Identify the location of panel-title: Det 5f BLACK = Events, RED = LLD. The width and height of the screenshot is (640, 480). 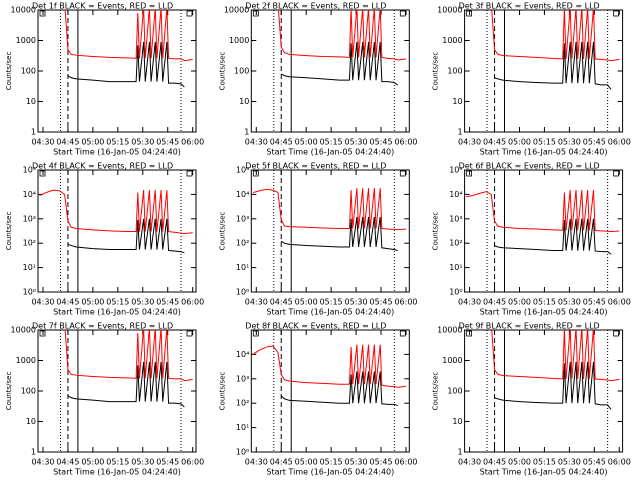
(315, 166).